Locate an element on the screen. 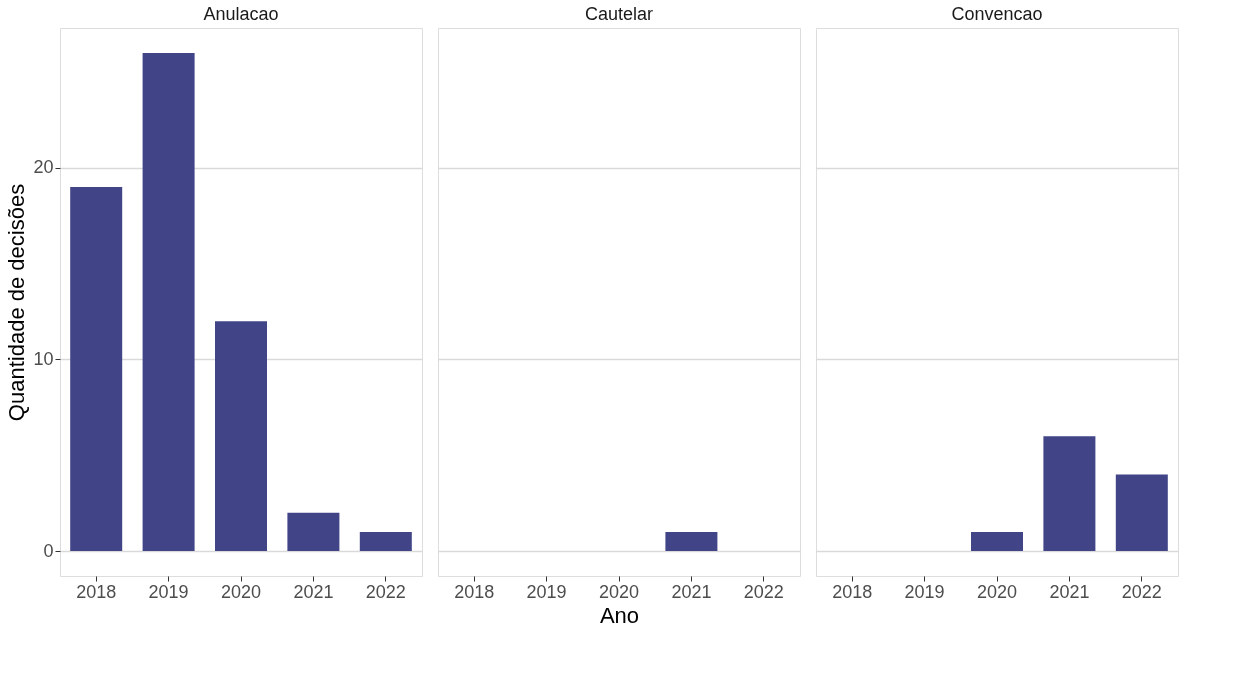 Image resolution: width=1238 pixels, height=692 pixels. y-axis-title: Quantidade de decisões is located at coordinates (17, 302).